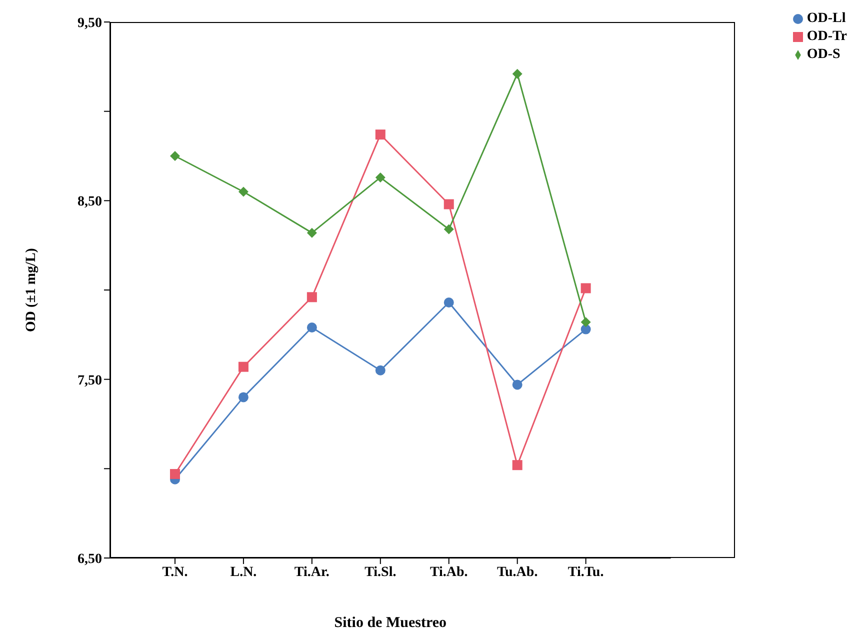 The width and height of the screenshot is (857, 637). What do you see at coordinates (823, 54) in the screenshot?
I see `legend-label: OD-S` at bounding box center [823, 54].